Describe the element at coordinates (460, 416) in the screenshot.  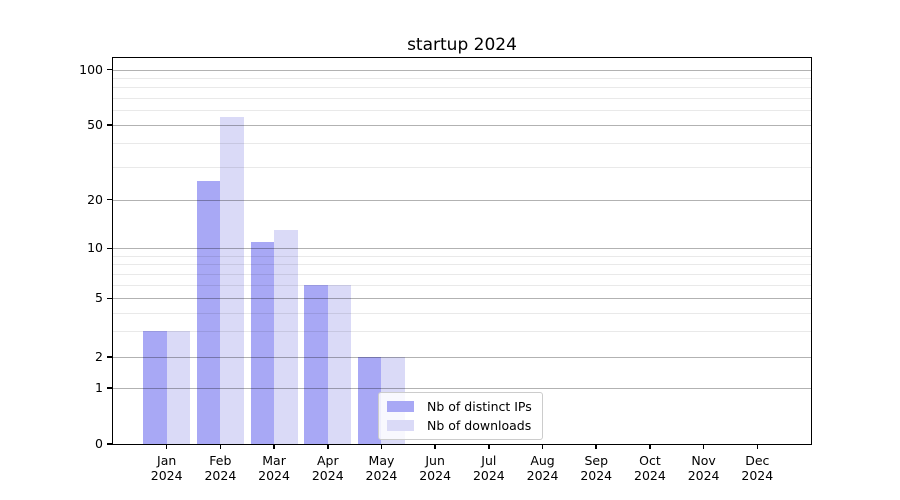
I see `legend: Nb of distinct IPs Nb of downloads` at that location.